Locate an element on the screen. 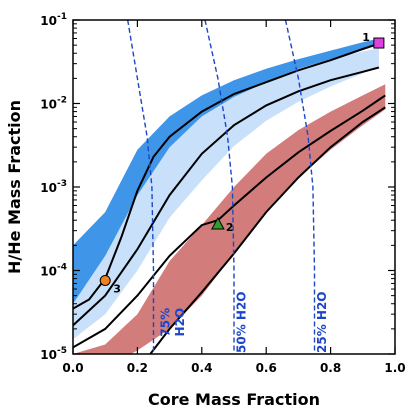  x-axis-title: Core Mass Fraction is located at coordinates (234, 399).